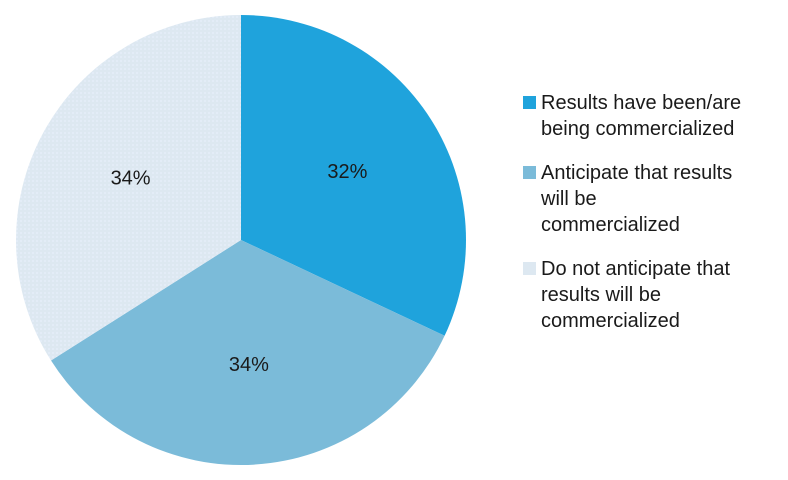 This screenshot has width=788, height=480. I want to click on slice-label-commercialized: 32%, so click(347, 172).